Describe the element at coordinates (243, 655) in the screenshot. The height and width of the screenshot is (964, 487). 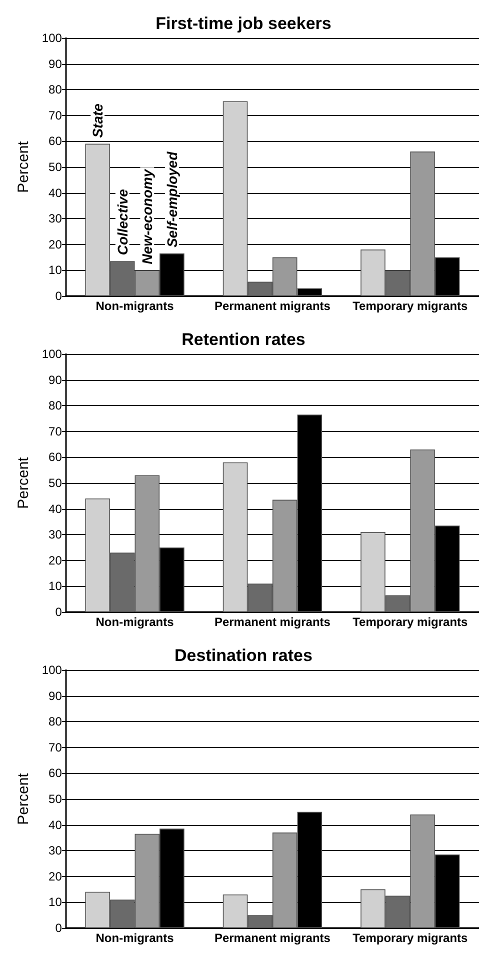
I see `chart-title: Destination rates` at that location.